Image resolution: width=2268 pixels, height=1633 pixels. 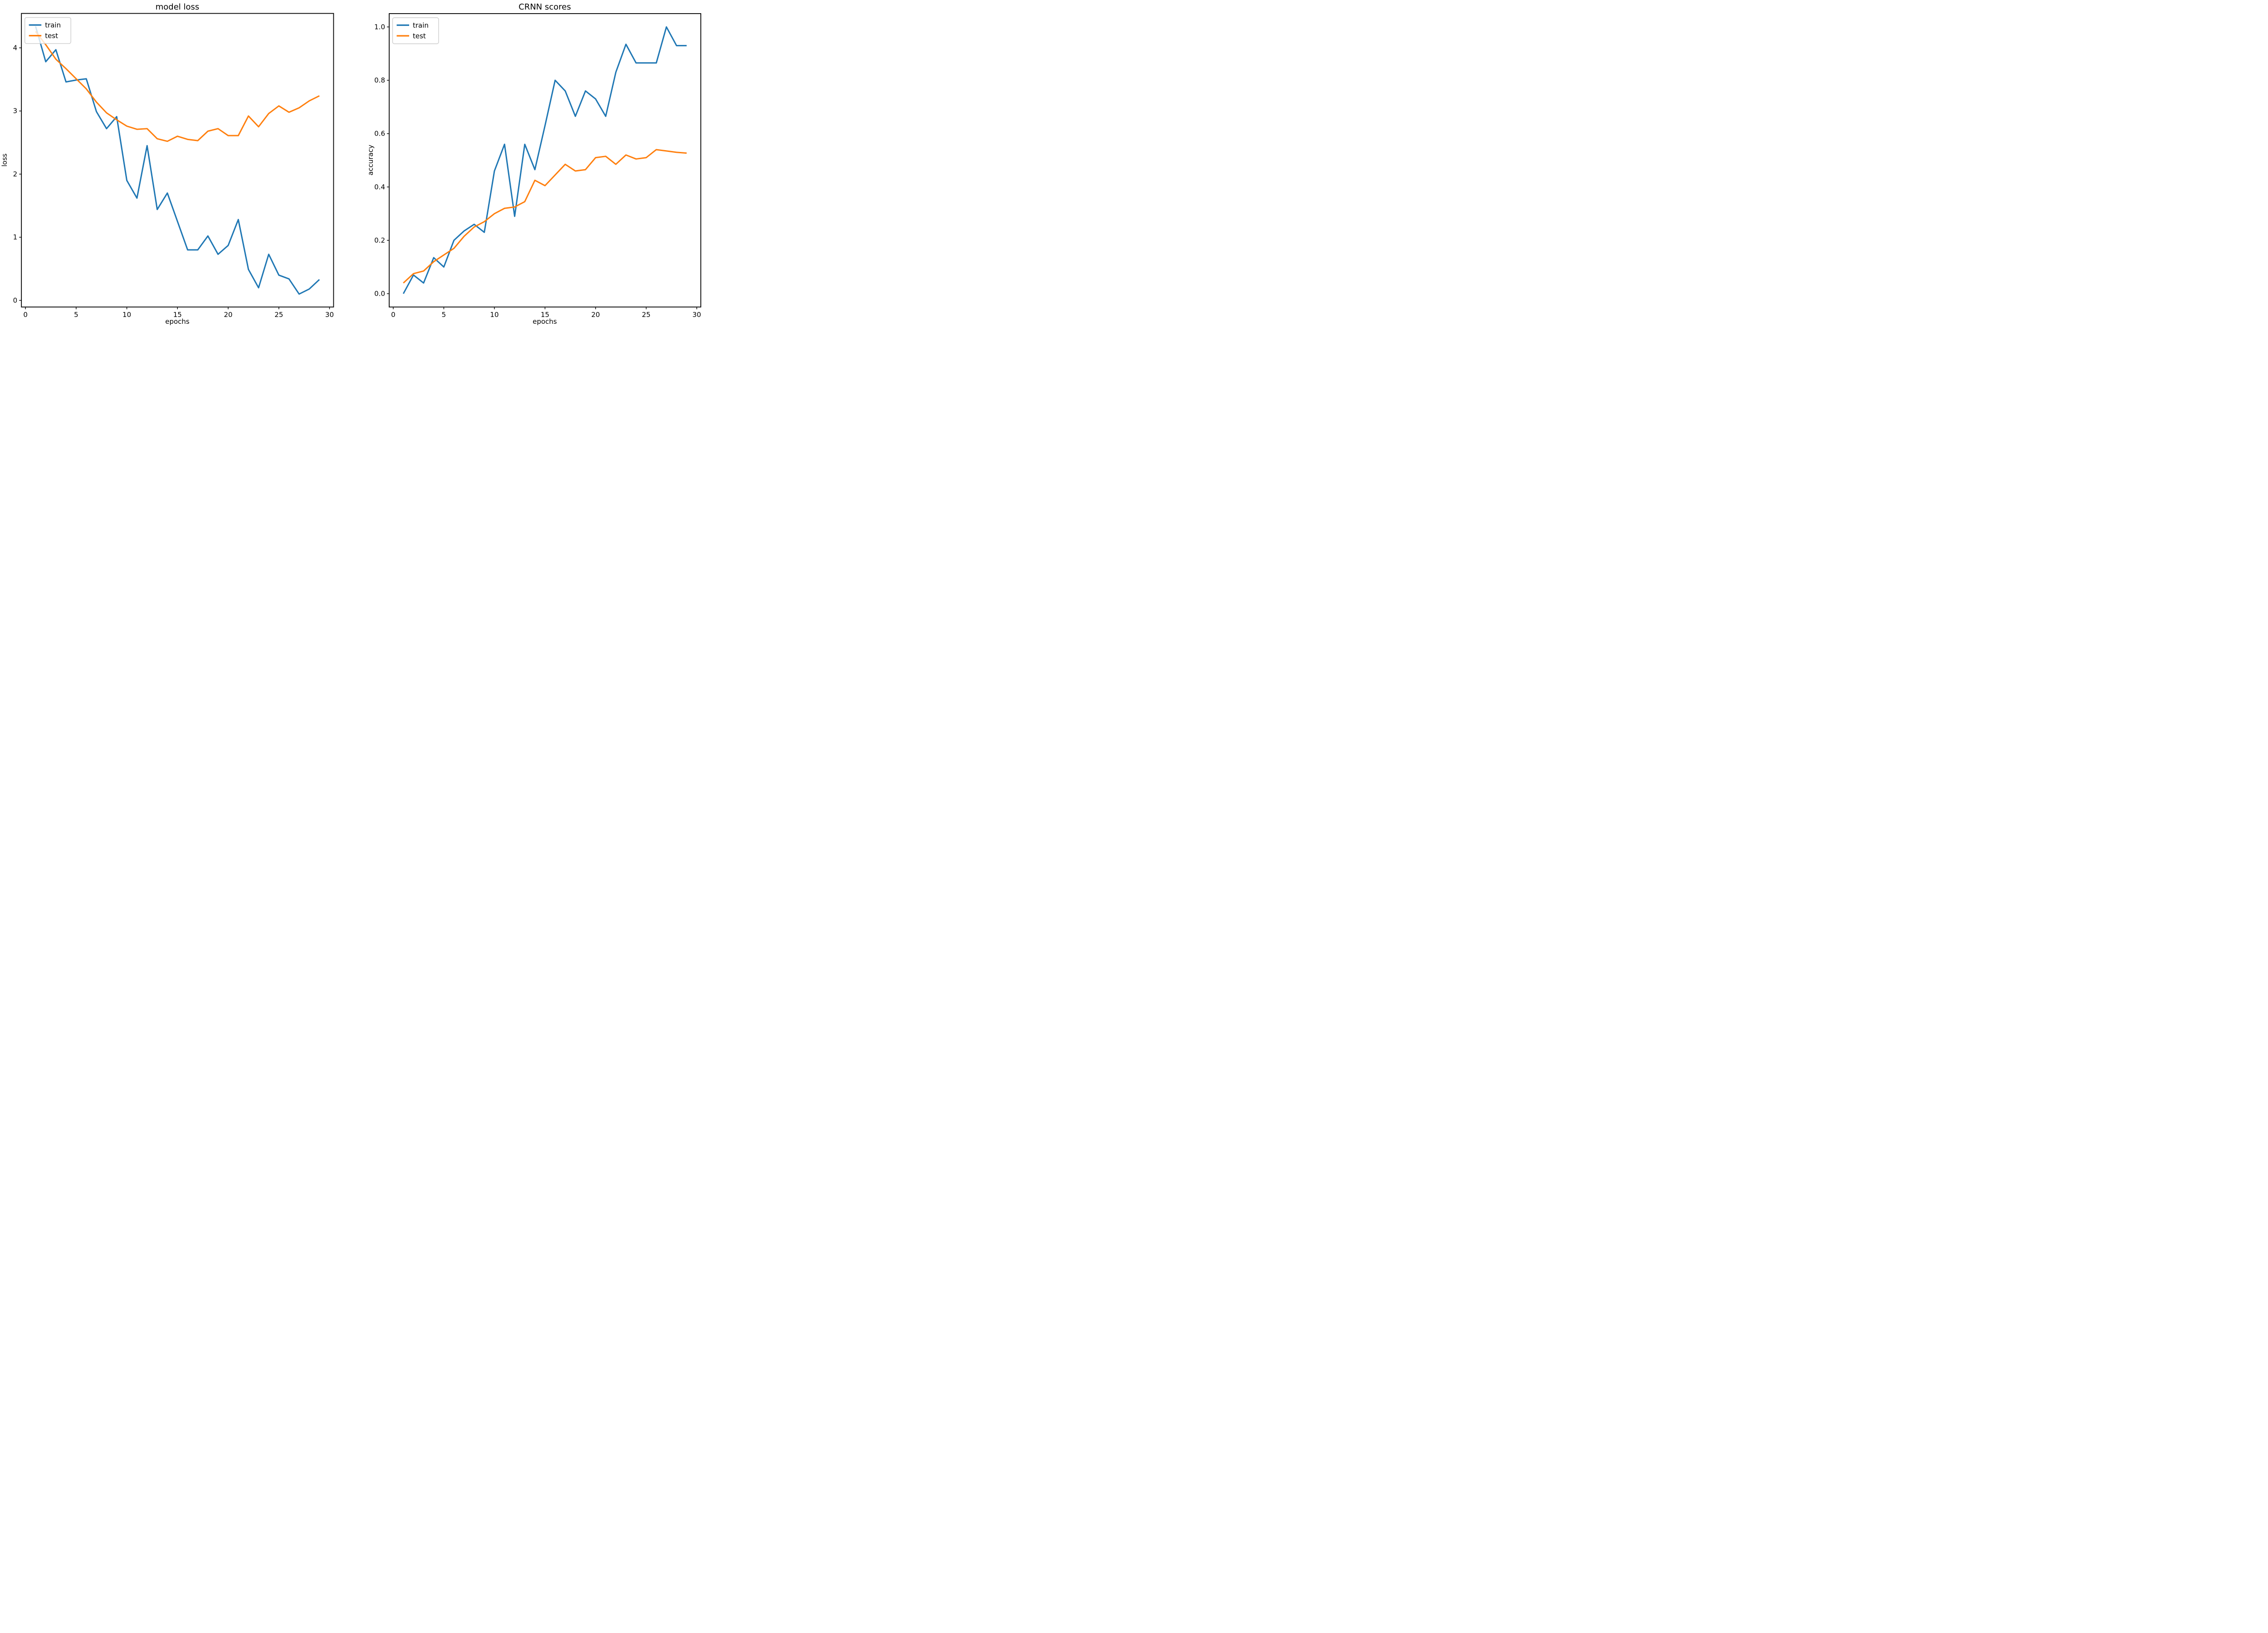 What do you see at coordinates (380, 27) in the screenshot?
I see `y-tick-label: 1.0` at bounding box center [380, 27].